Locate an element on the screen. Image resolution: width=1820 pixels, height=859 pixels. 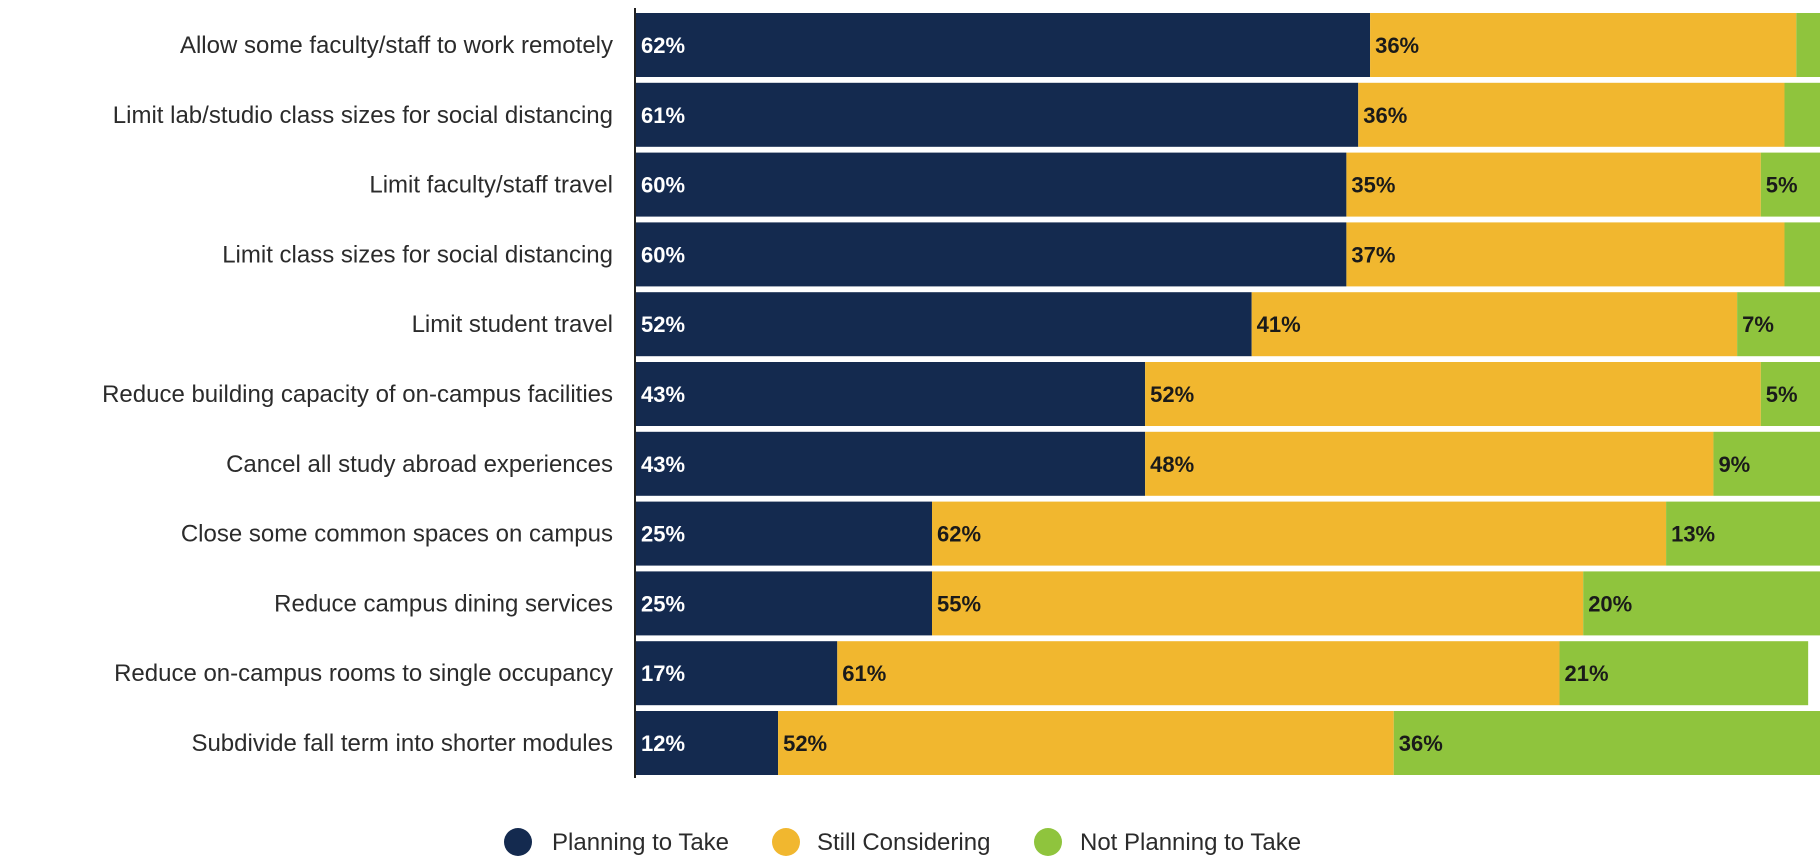
data-label: 55% is located at coordinates (959, 603).